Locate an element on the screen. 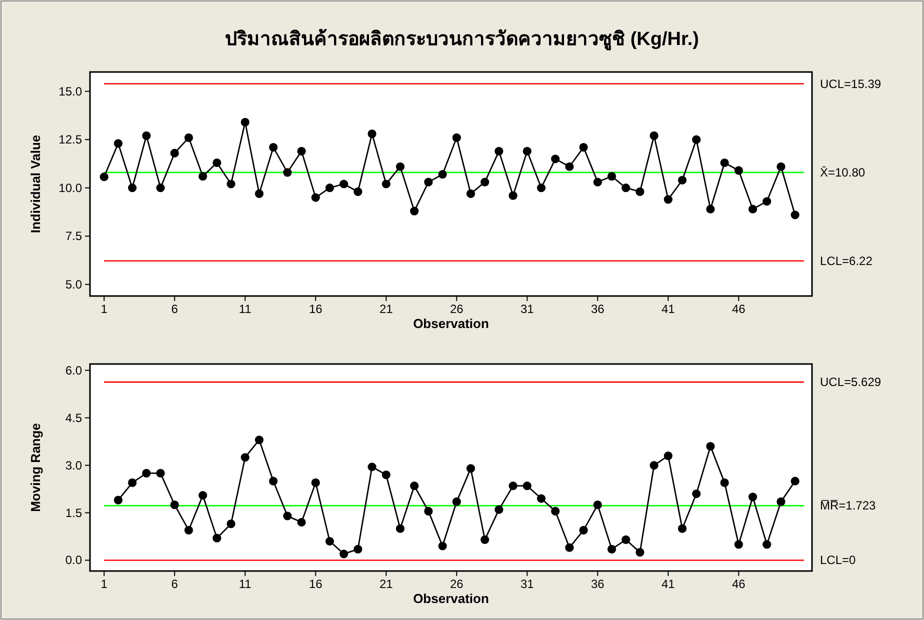 This screenshot has width=924, height=620. y-tick-label: 5.0 is located at coordinates (73, 284).